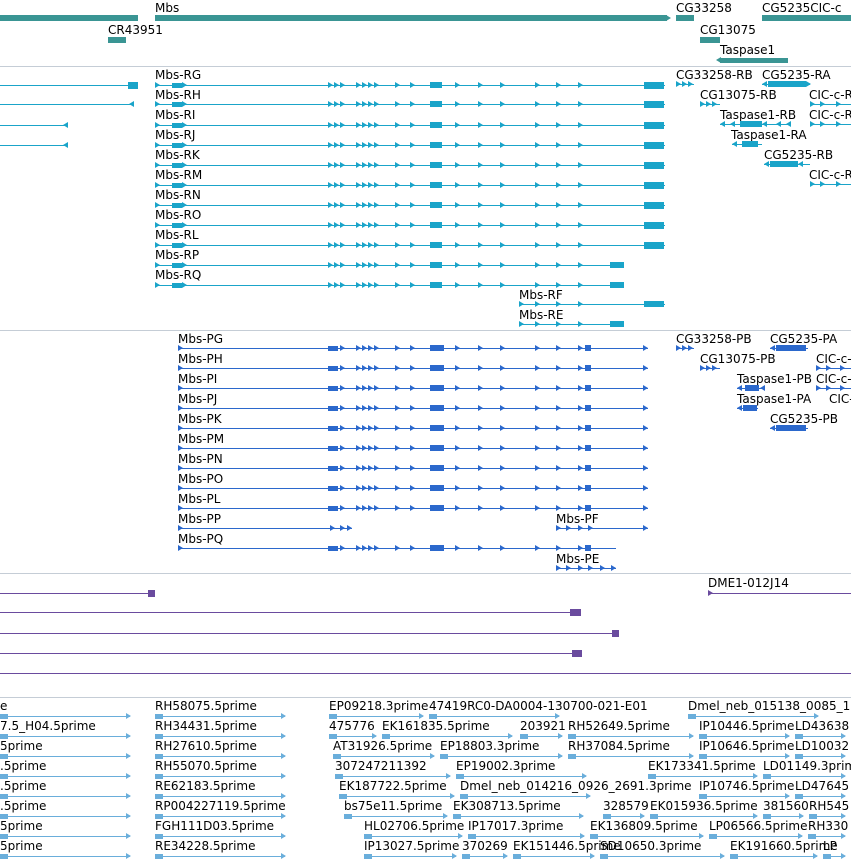 This screenshot has height=862, width=851. Describe the element at coordinates (206, 746) in the screenshot. I see `est-label: RH27610.5prime` at that location.